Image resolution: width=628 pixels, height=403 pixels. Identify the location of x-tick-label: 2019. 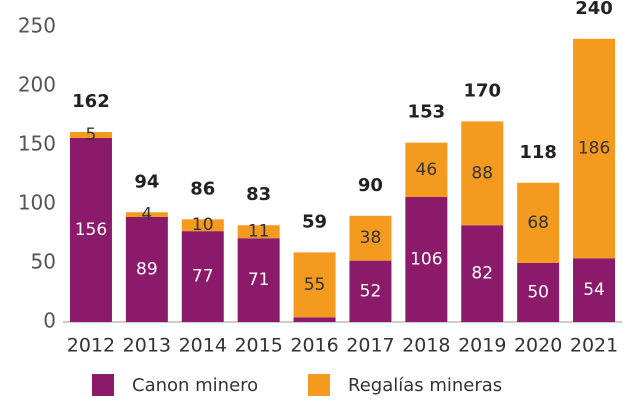
(482, 346).